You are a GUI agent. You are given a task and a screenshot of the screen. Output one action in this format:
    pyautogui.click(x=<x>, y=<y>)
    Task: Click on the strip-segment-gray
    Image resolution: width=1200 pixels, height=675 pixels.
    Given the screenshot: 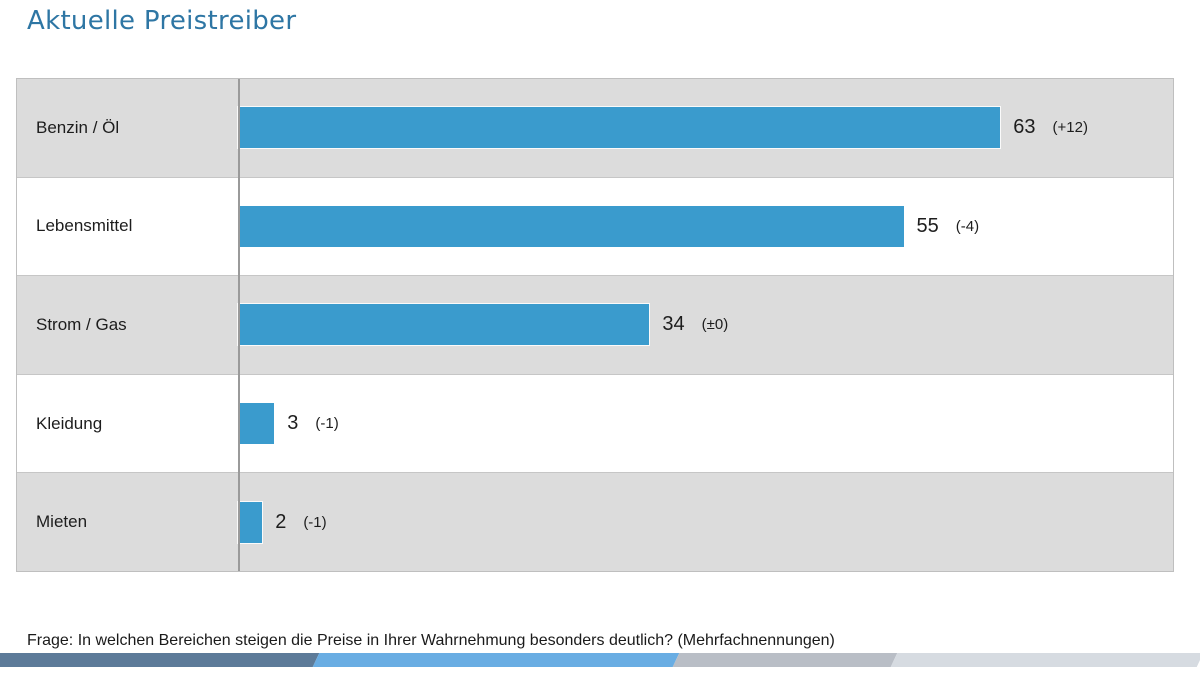 What is the action you would take?
    pyautogui.click(x=785, y=660)
    